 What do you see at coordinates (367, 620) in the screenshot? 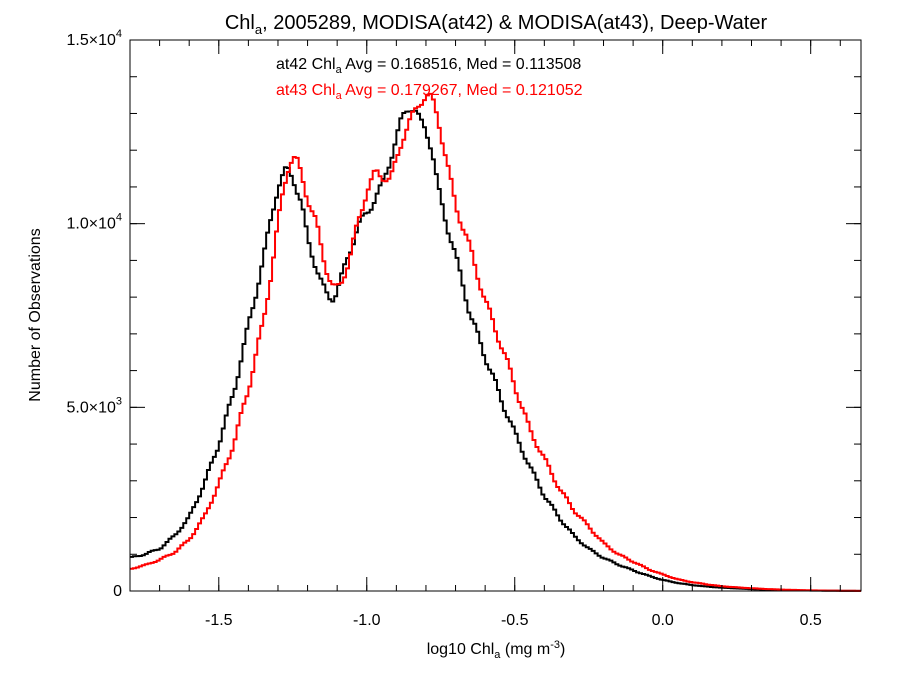
I see `x-tick-label: -1.0` at bounding box center [367, 620].